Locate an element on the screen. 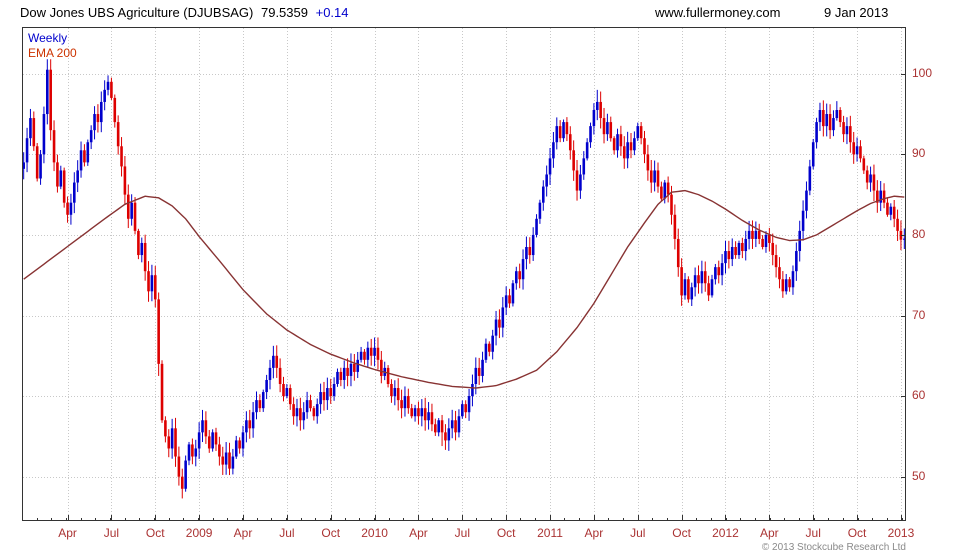  y-axis-label: 90 is located at coordinates (919, 153).